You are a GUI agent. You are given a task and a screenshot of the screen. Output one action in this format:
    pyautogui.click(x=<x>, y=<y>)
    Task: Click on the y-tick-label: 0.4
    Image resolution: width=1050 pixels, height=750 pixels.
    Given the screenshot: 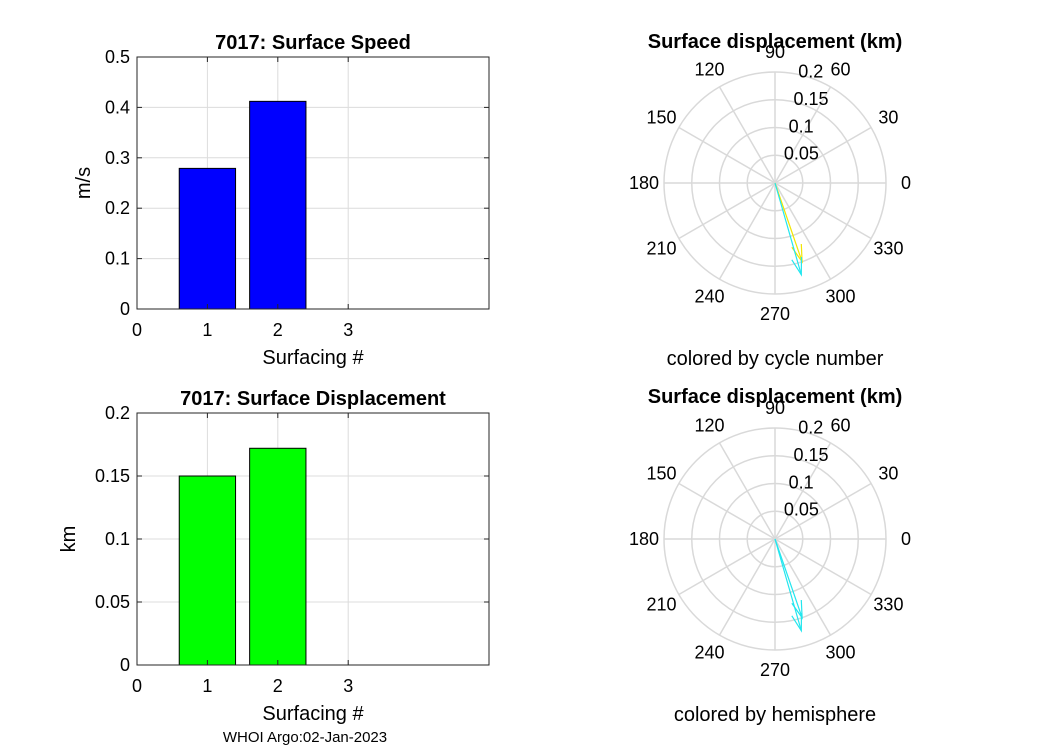 What is the action you would take?
    pyautogui.click(x=117, y=107)
    